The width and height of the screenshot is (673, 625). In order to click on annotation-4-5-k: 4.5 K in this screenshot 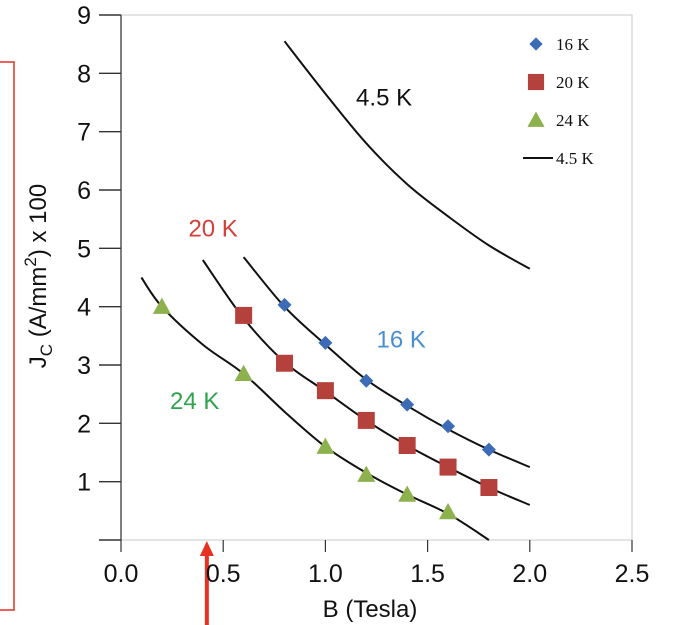, I will do `click(384, 97)`.